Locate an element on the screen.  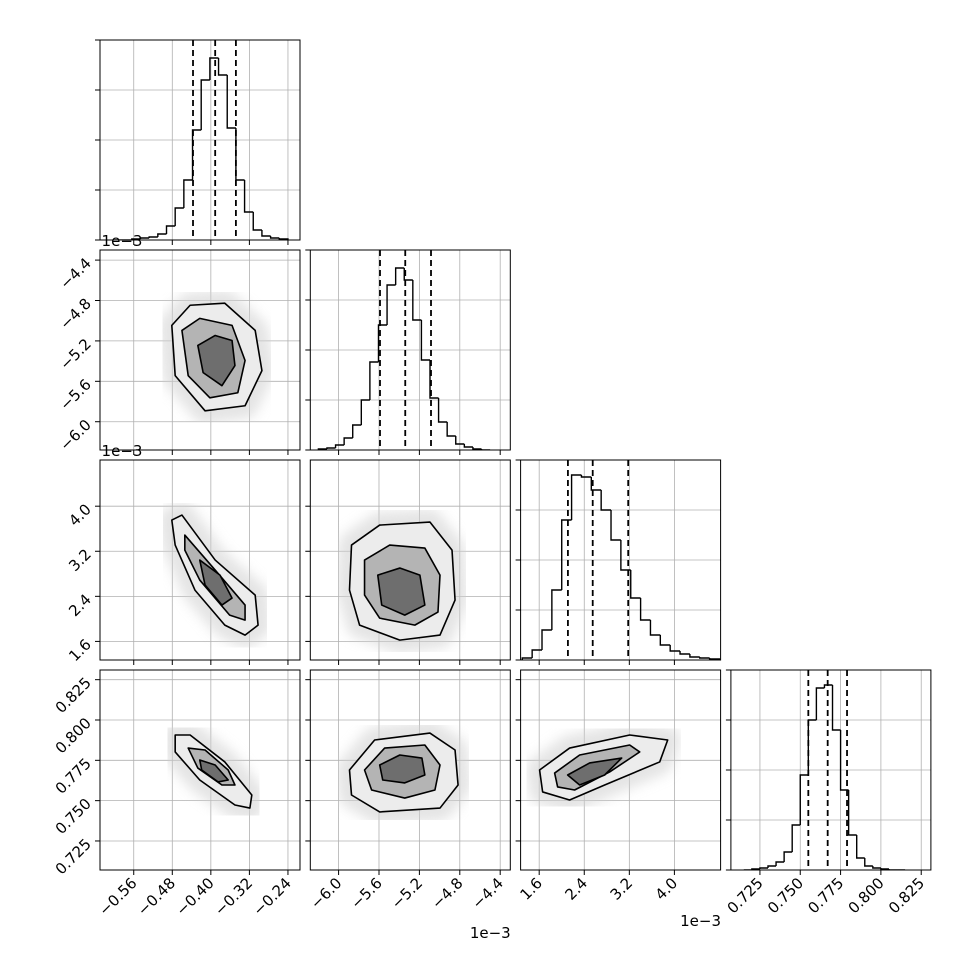
y-tick-label: −4.4 is located at coordinates (75, 273).